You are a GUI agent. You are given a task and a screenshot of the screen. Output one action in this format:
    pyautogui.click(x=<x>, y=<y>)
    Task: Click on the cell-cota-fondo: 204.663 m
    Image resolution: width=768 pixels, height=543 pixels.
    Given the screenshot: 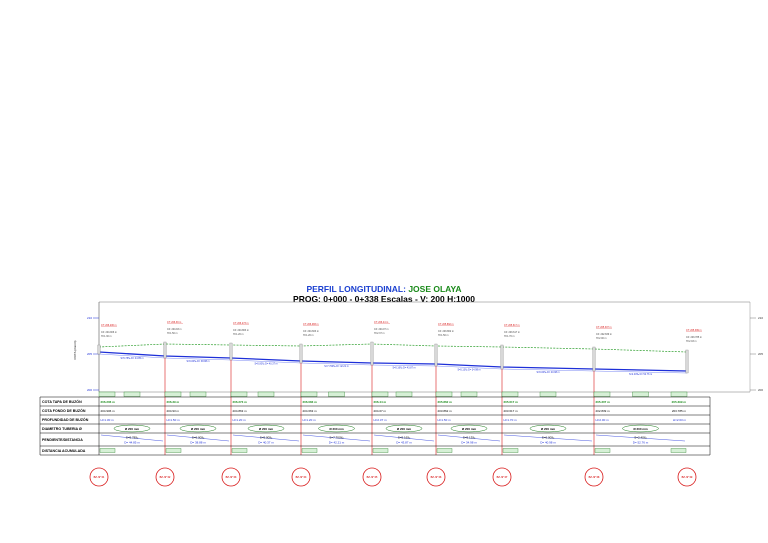 What is the action you would take?
    pyautogui.click(x=310, y=411)
    